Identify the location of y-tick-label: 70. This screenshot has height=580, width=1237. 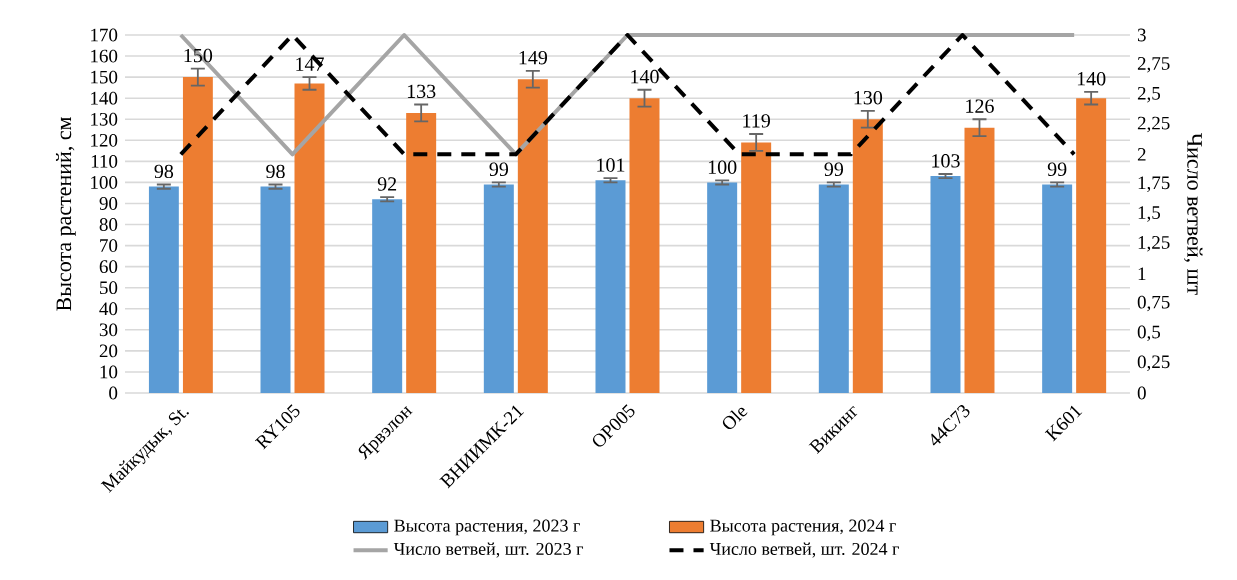
(109, 245).